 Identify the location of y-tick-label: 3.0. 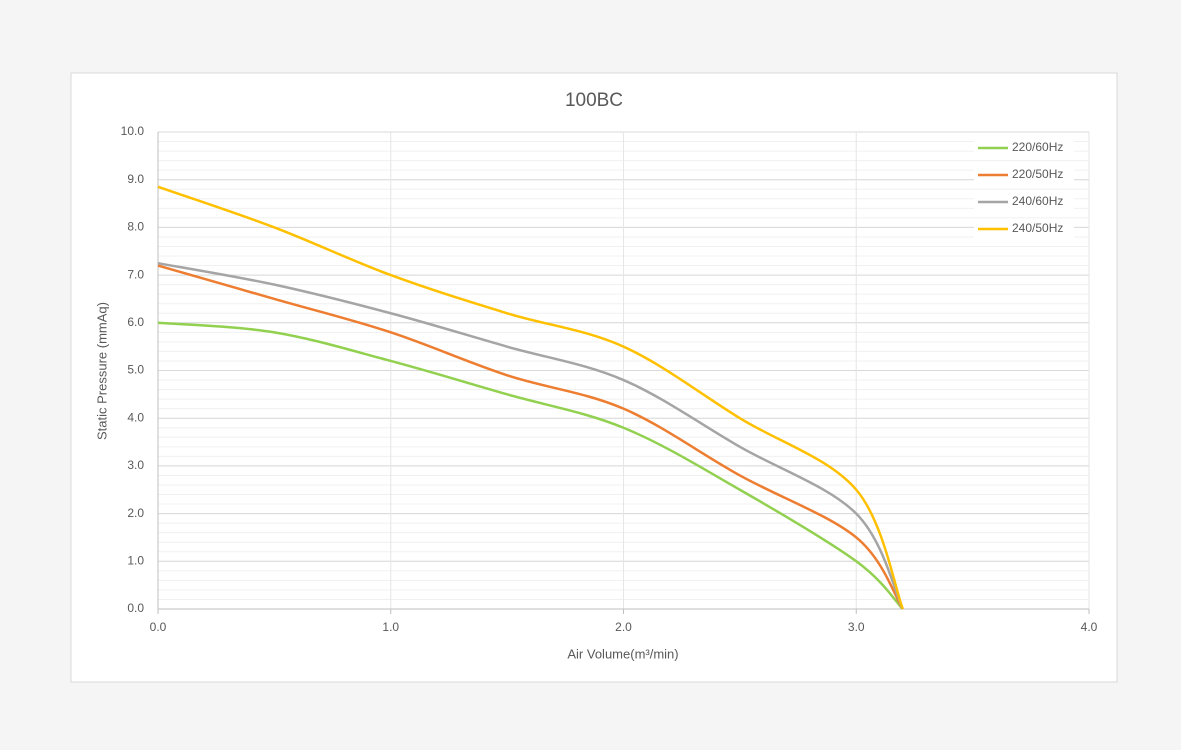
(135, 465).